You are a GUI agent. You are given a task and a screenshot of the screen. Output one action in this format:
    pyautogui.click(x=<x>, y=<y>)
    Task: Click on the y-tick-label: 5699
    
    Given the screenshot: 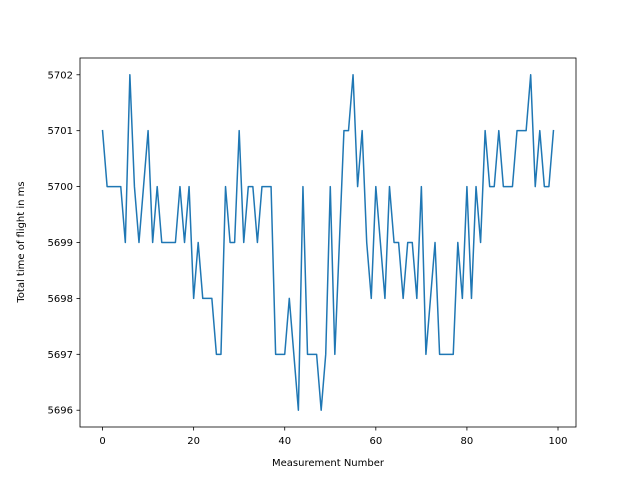 What is the action you would take?
    pyautogui.click(x=60, y=243)
    